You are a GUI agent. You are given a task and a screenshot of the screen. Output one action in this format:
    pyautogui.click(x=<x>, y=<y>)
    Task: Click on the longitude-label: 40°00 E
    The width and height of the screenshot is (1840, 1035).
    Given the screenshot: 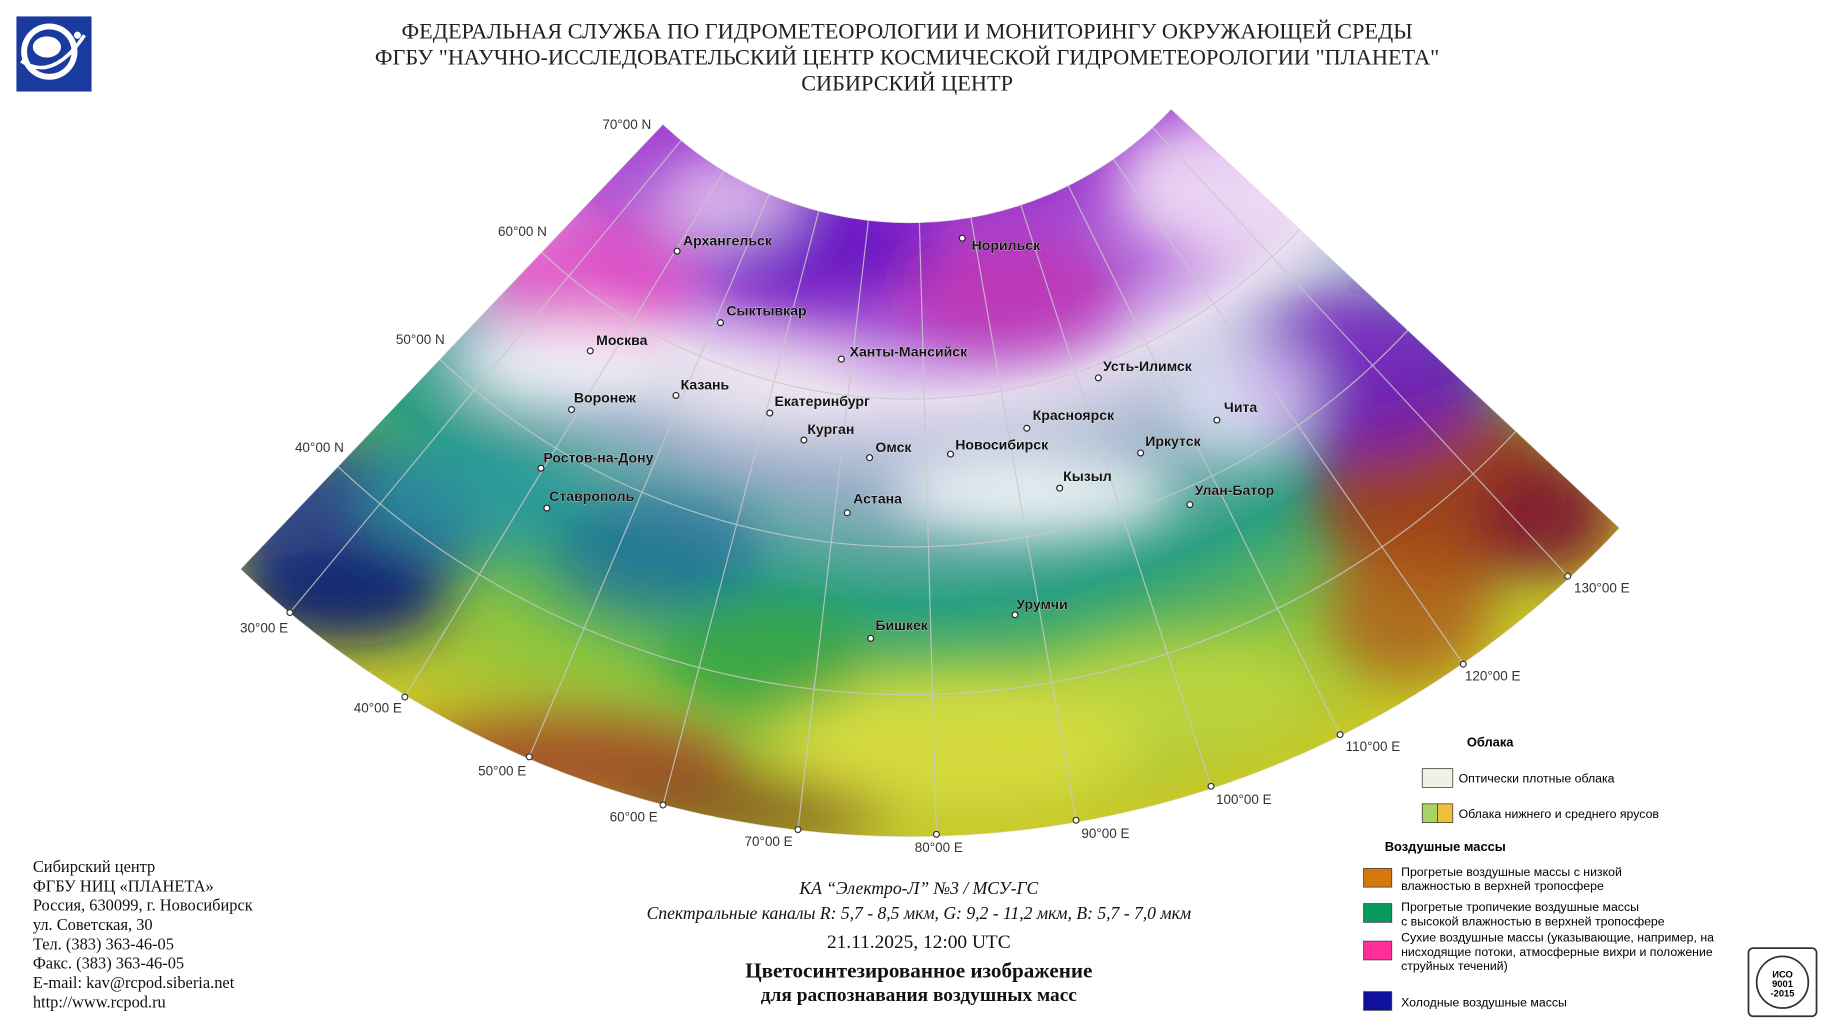 What is the action you would take?
    pyautogui.click(x=378, y=707)
    